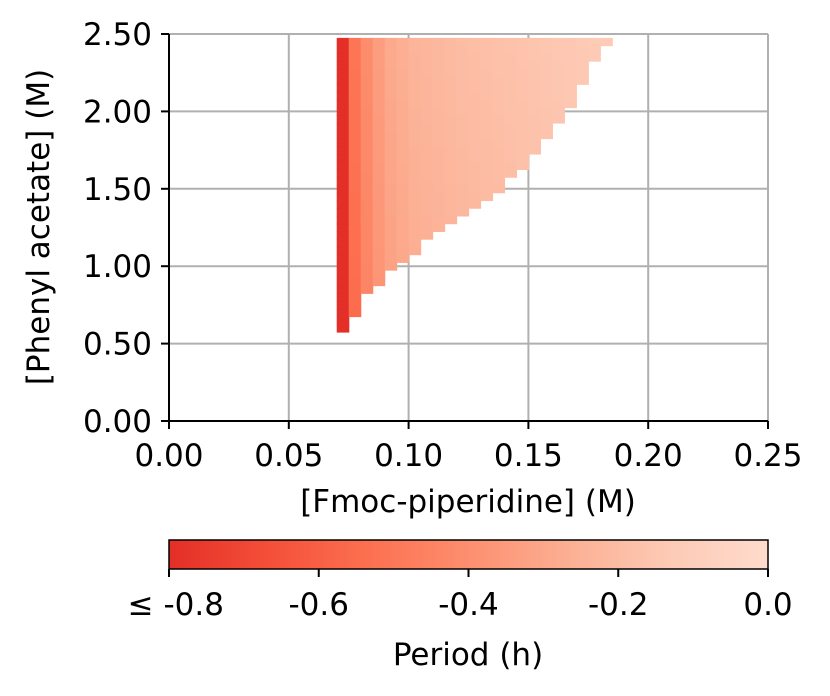 The height and width of the screenshot is (696, 830). What do you see at coordinates (528, 456) in the screenshot?
I see `x-tick-label: 0.15` at bounding box center [528, 456].